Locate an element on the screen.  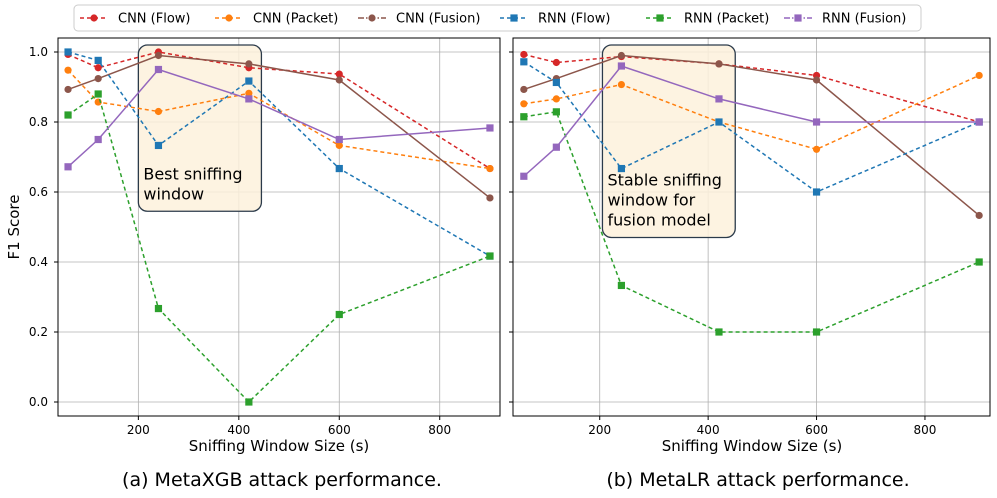
annotation-text: window is located at coordinates (173, 193).